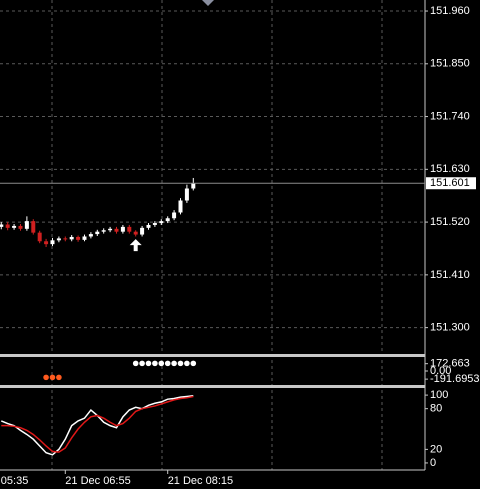 The image size is (480, 489). What do you see at coordinates (450, 222) in the screenshot?
I see `y-tick-label: 151.520` at bounding box center [450, 222].